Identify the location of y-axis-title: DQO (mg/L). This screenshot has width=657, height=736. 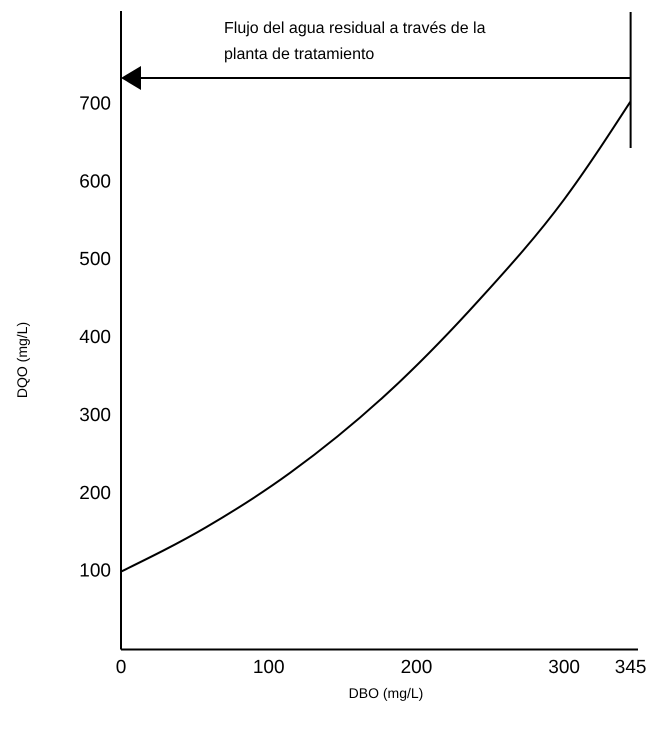
(22, 360).